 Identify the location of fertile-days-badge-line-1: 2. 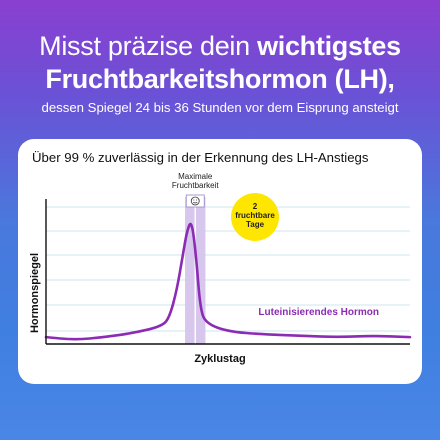
(255, 206).